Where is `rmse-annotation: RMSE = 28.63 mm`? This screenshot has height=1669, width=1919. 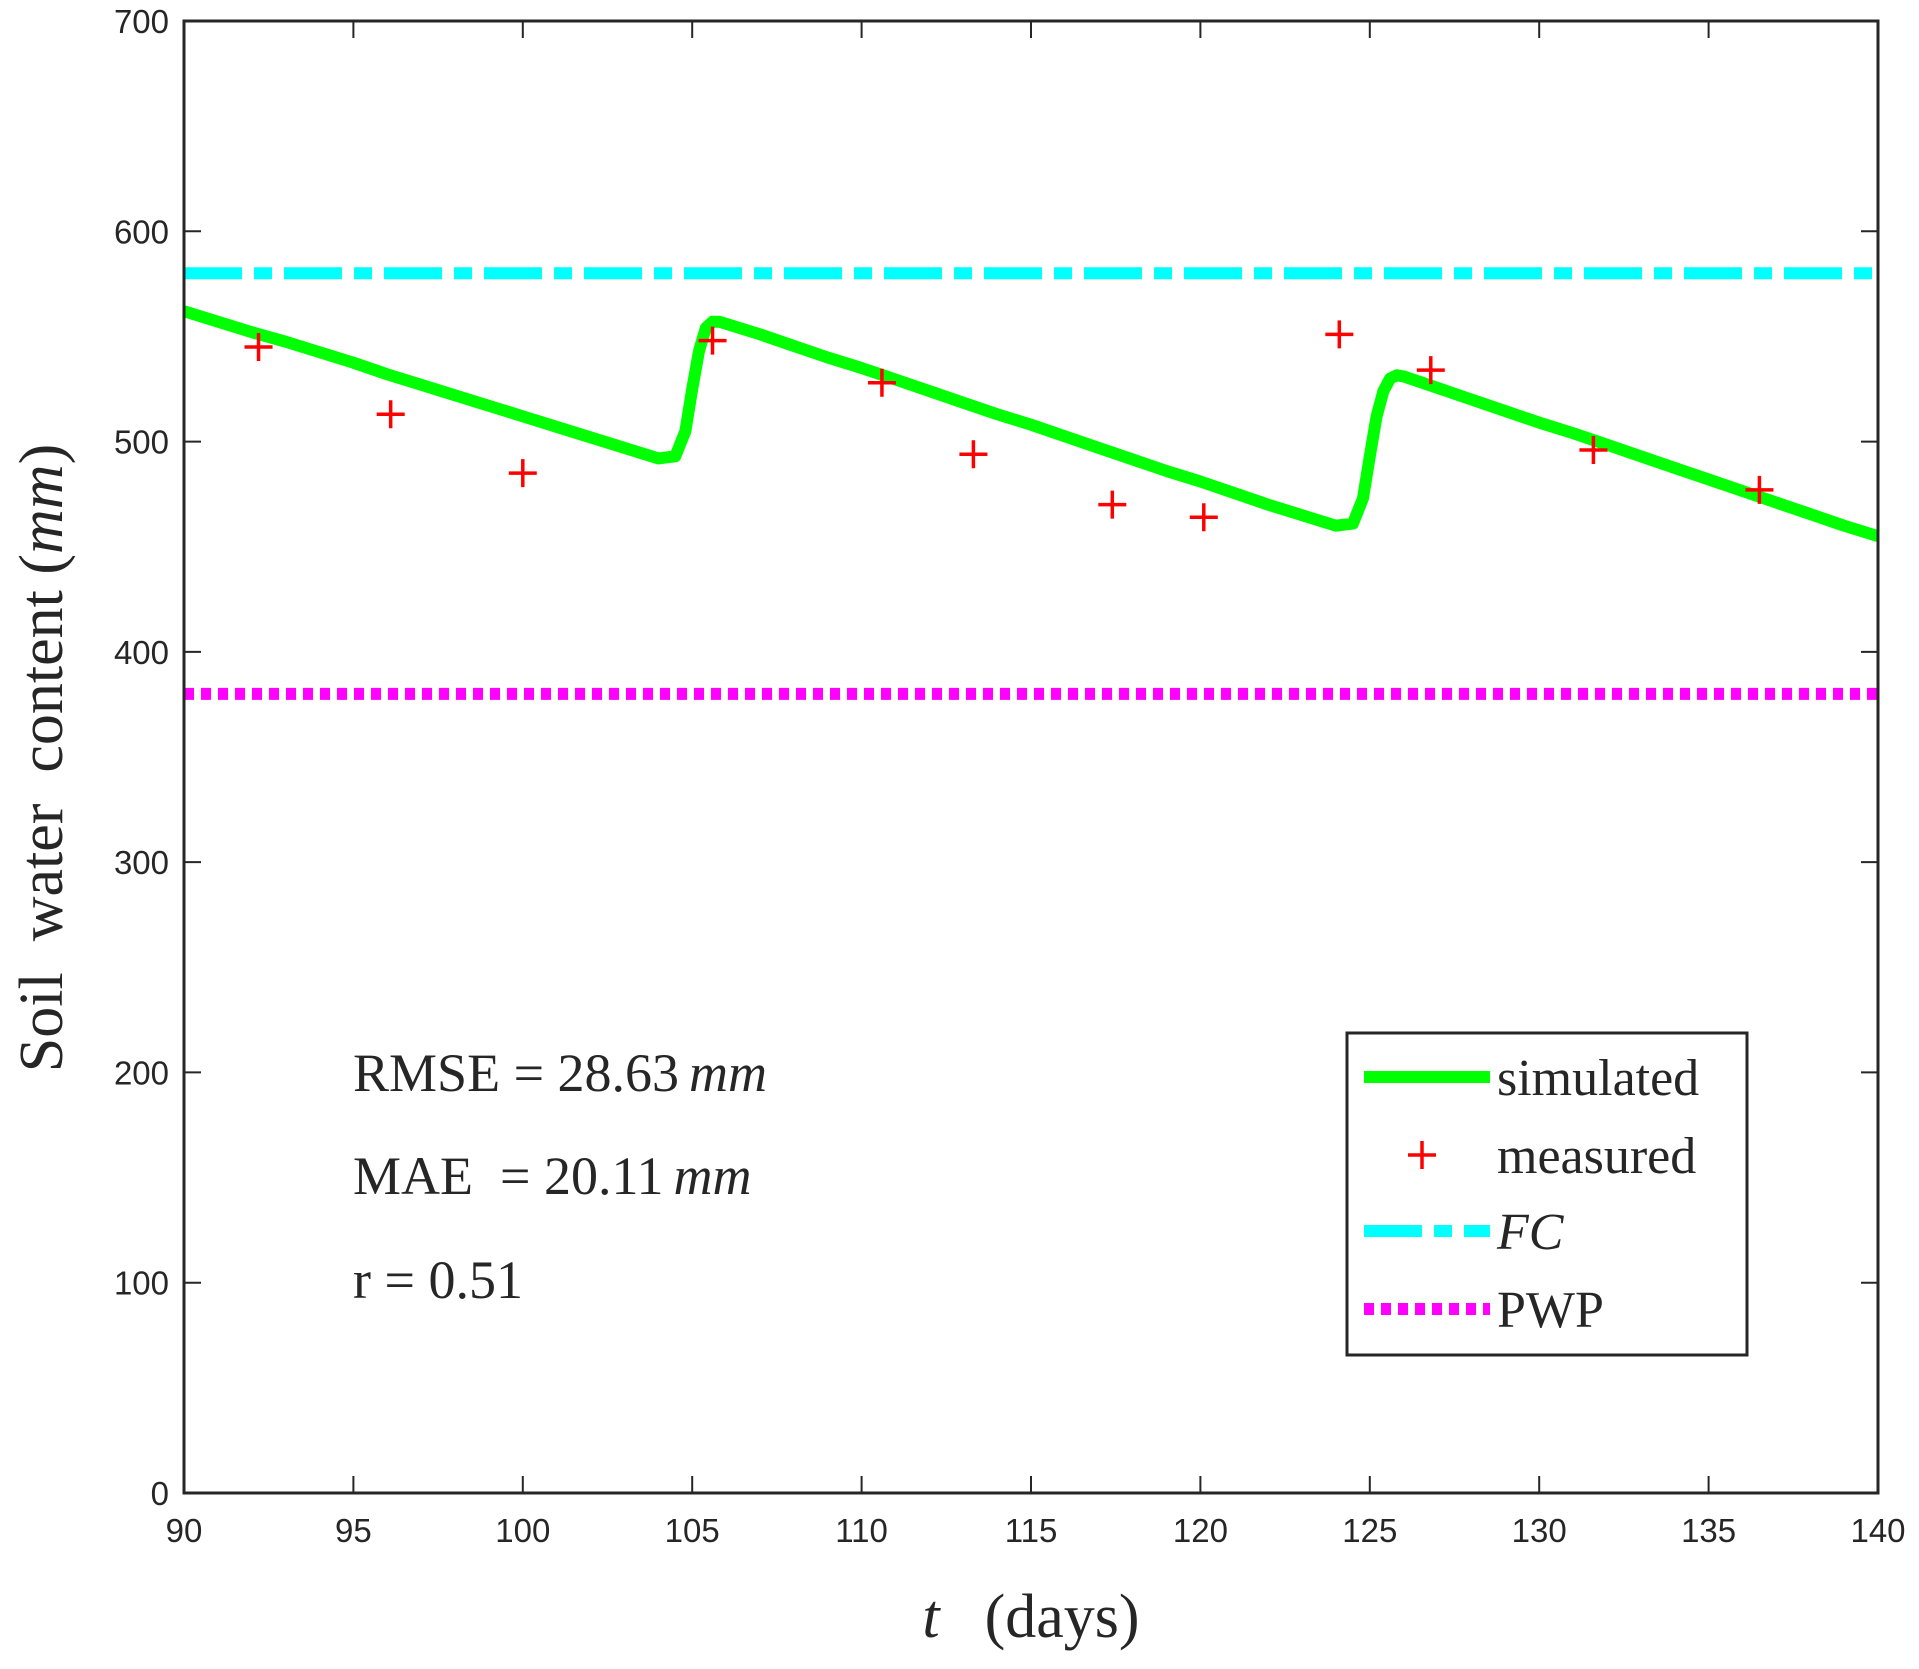 rmse-annotation: RMSE = 28.63 mm is located at coordinates (560, 1073).